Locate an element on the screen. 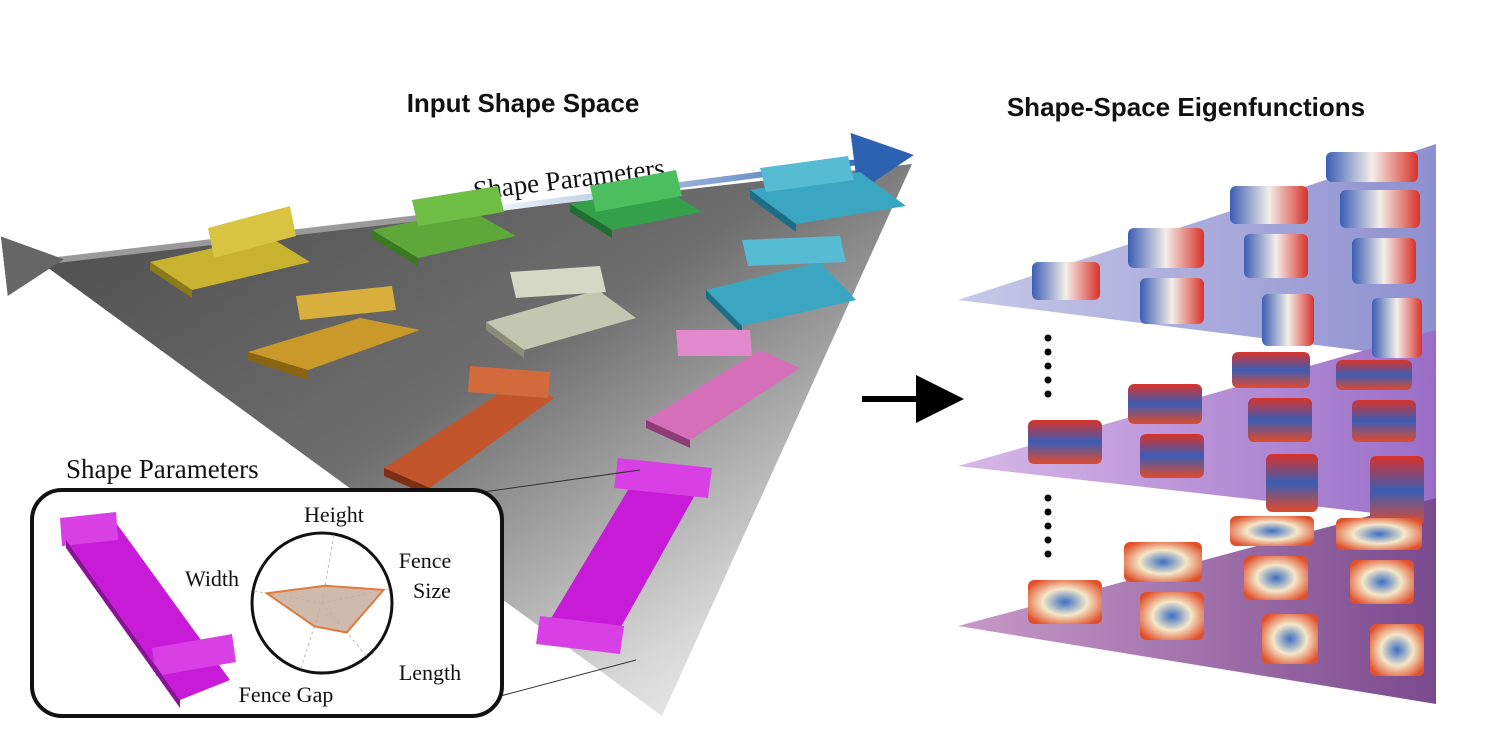 The height and width of the screenshot is (749, 1488). radar-label-width: Width is located at coordinates (212, 578).